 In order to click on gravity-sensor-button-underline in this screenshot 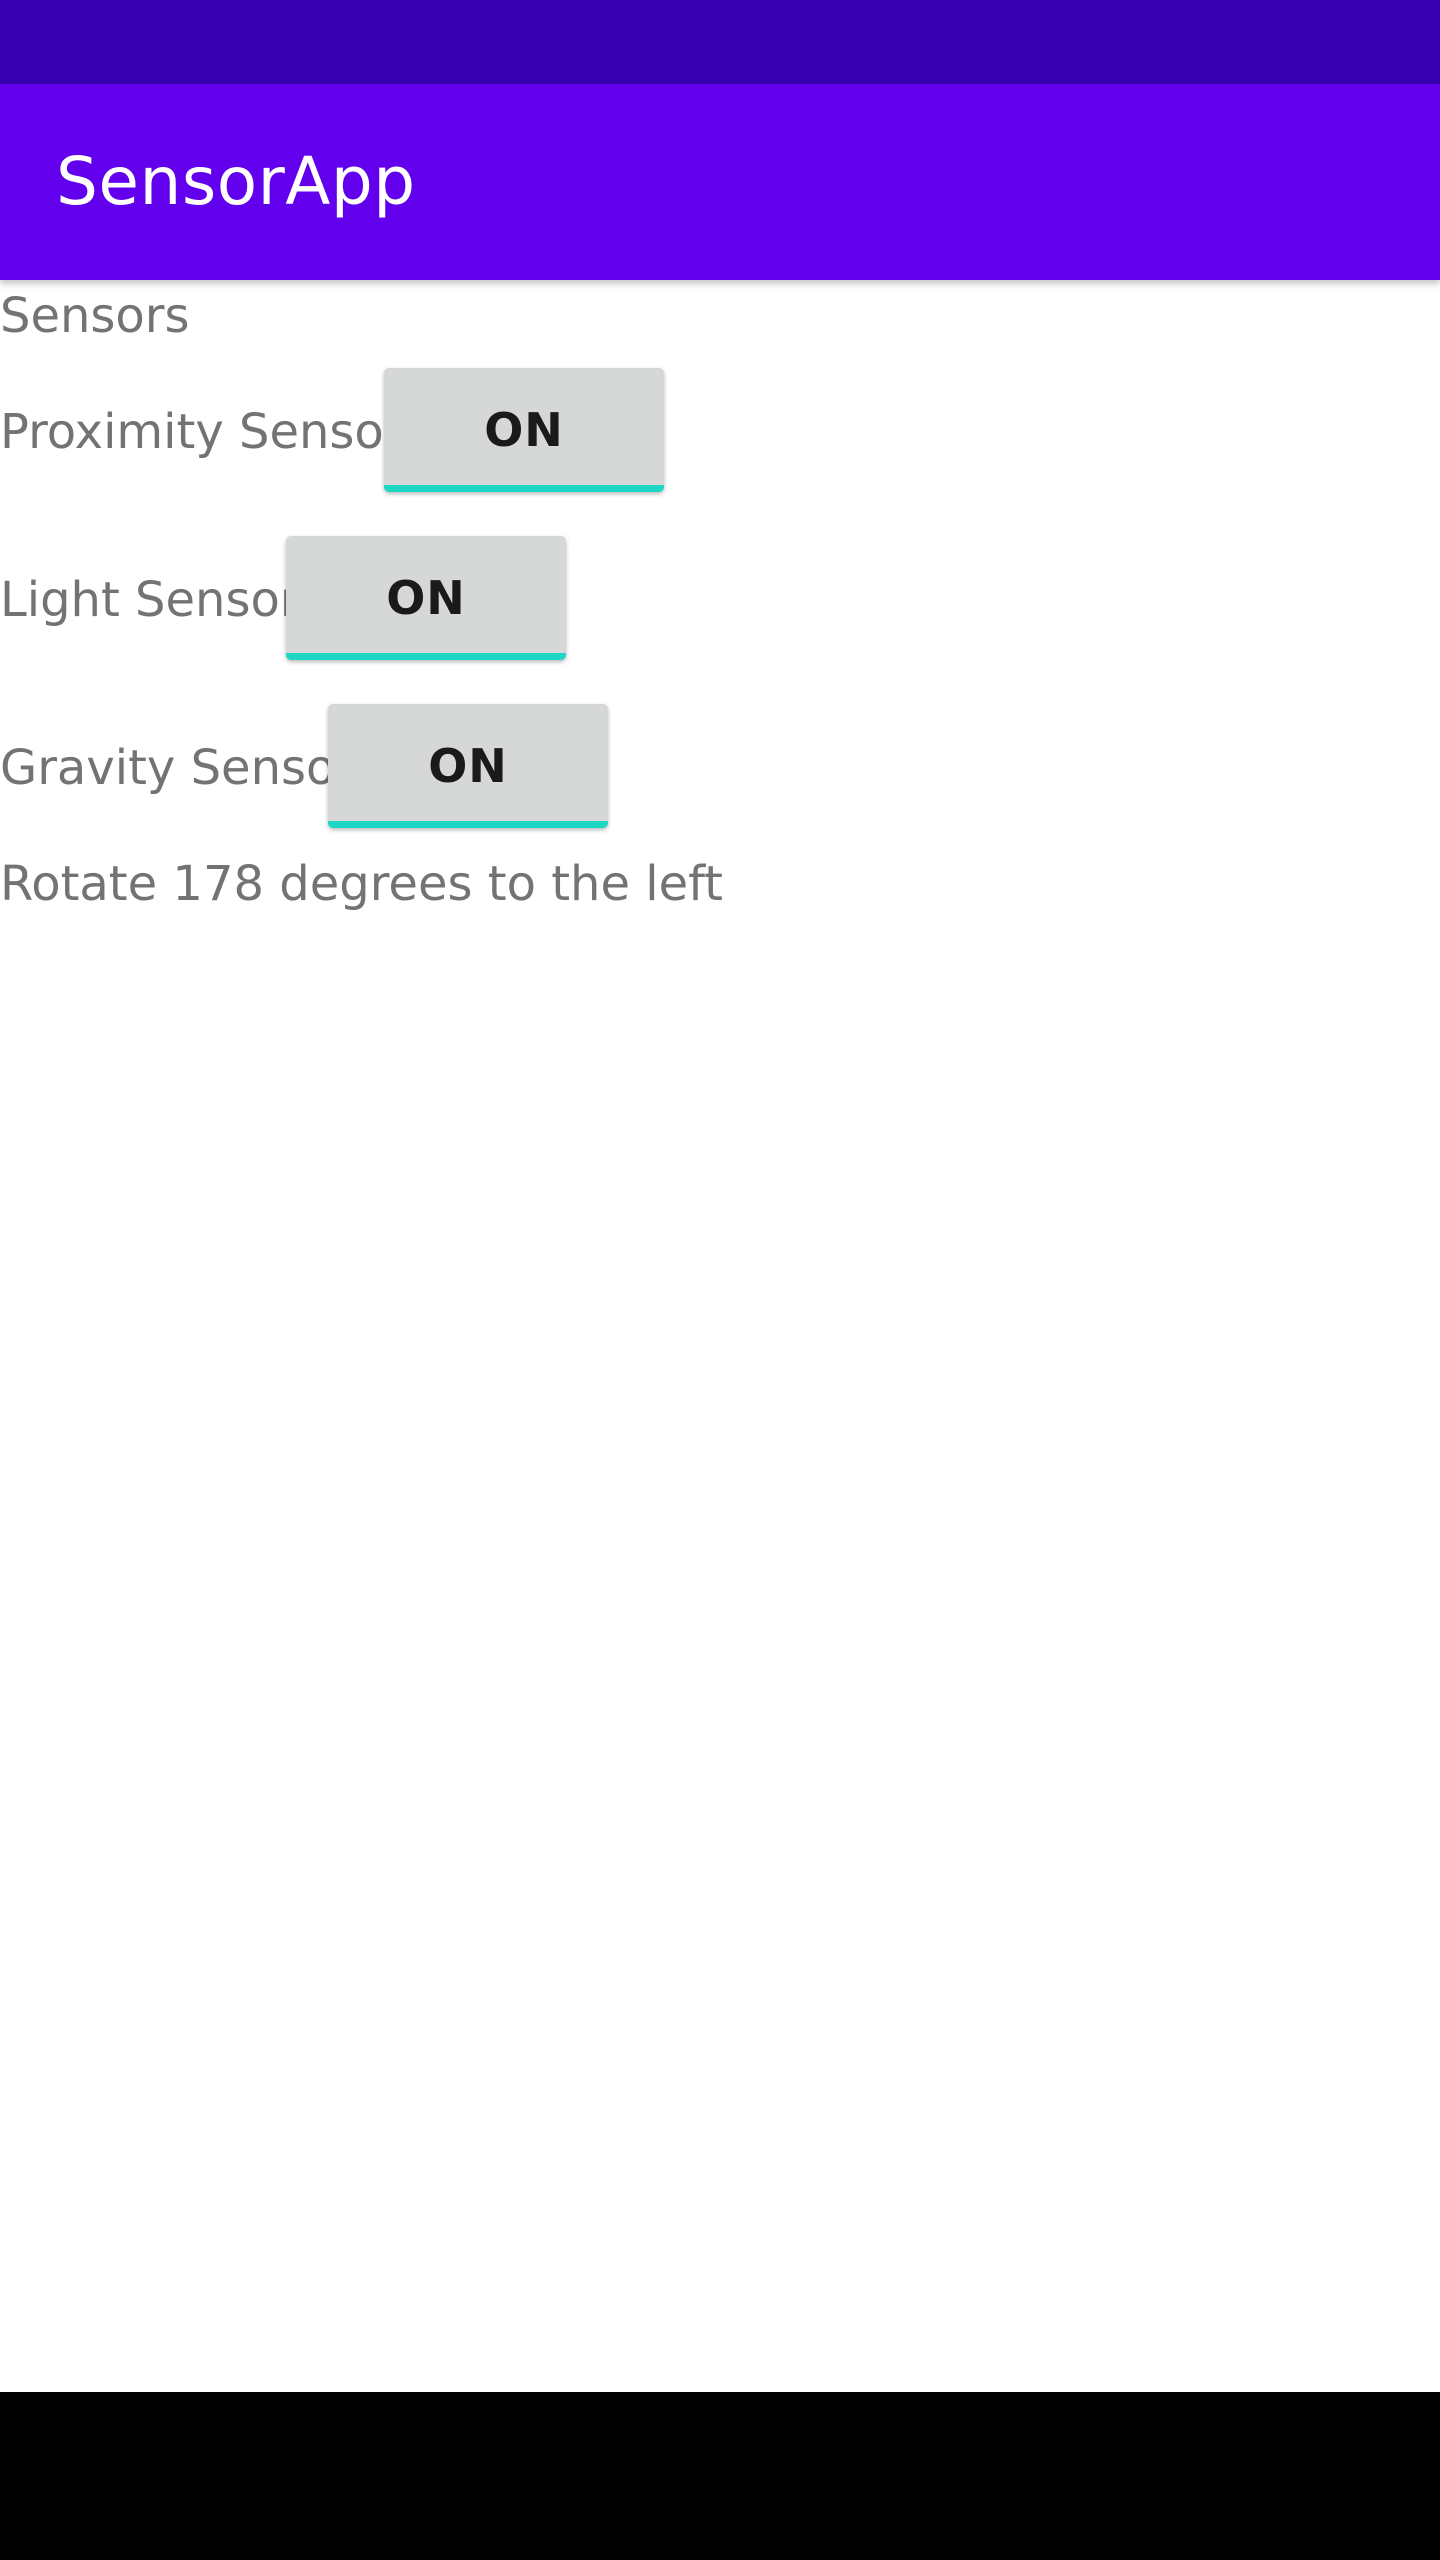, I will do `click(468, 824)`.